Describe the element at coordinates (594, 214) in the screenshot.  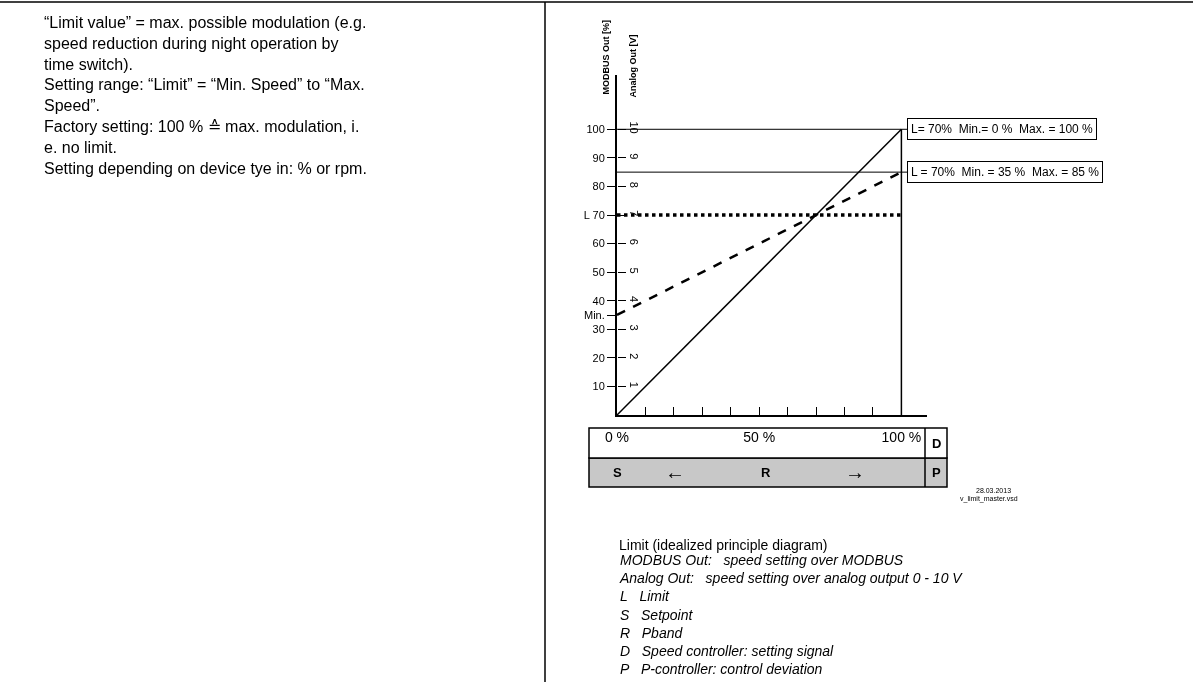
I see `y-tick-label: L 70` at that location.